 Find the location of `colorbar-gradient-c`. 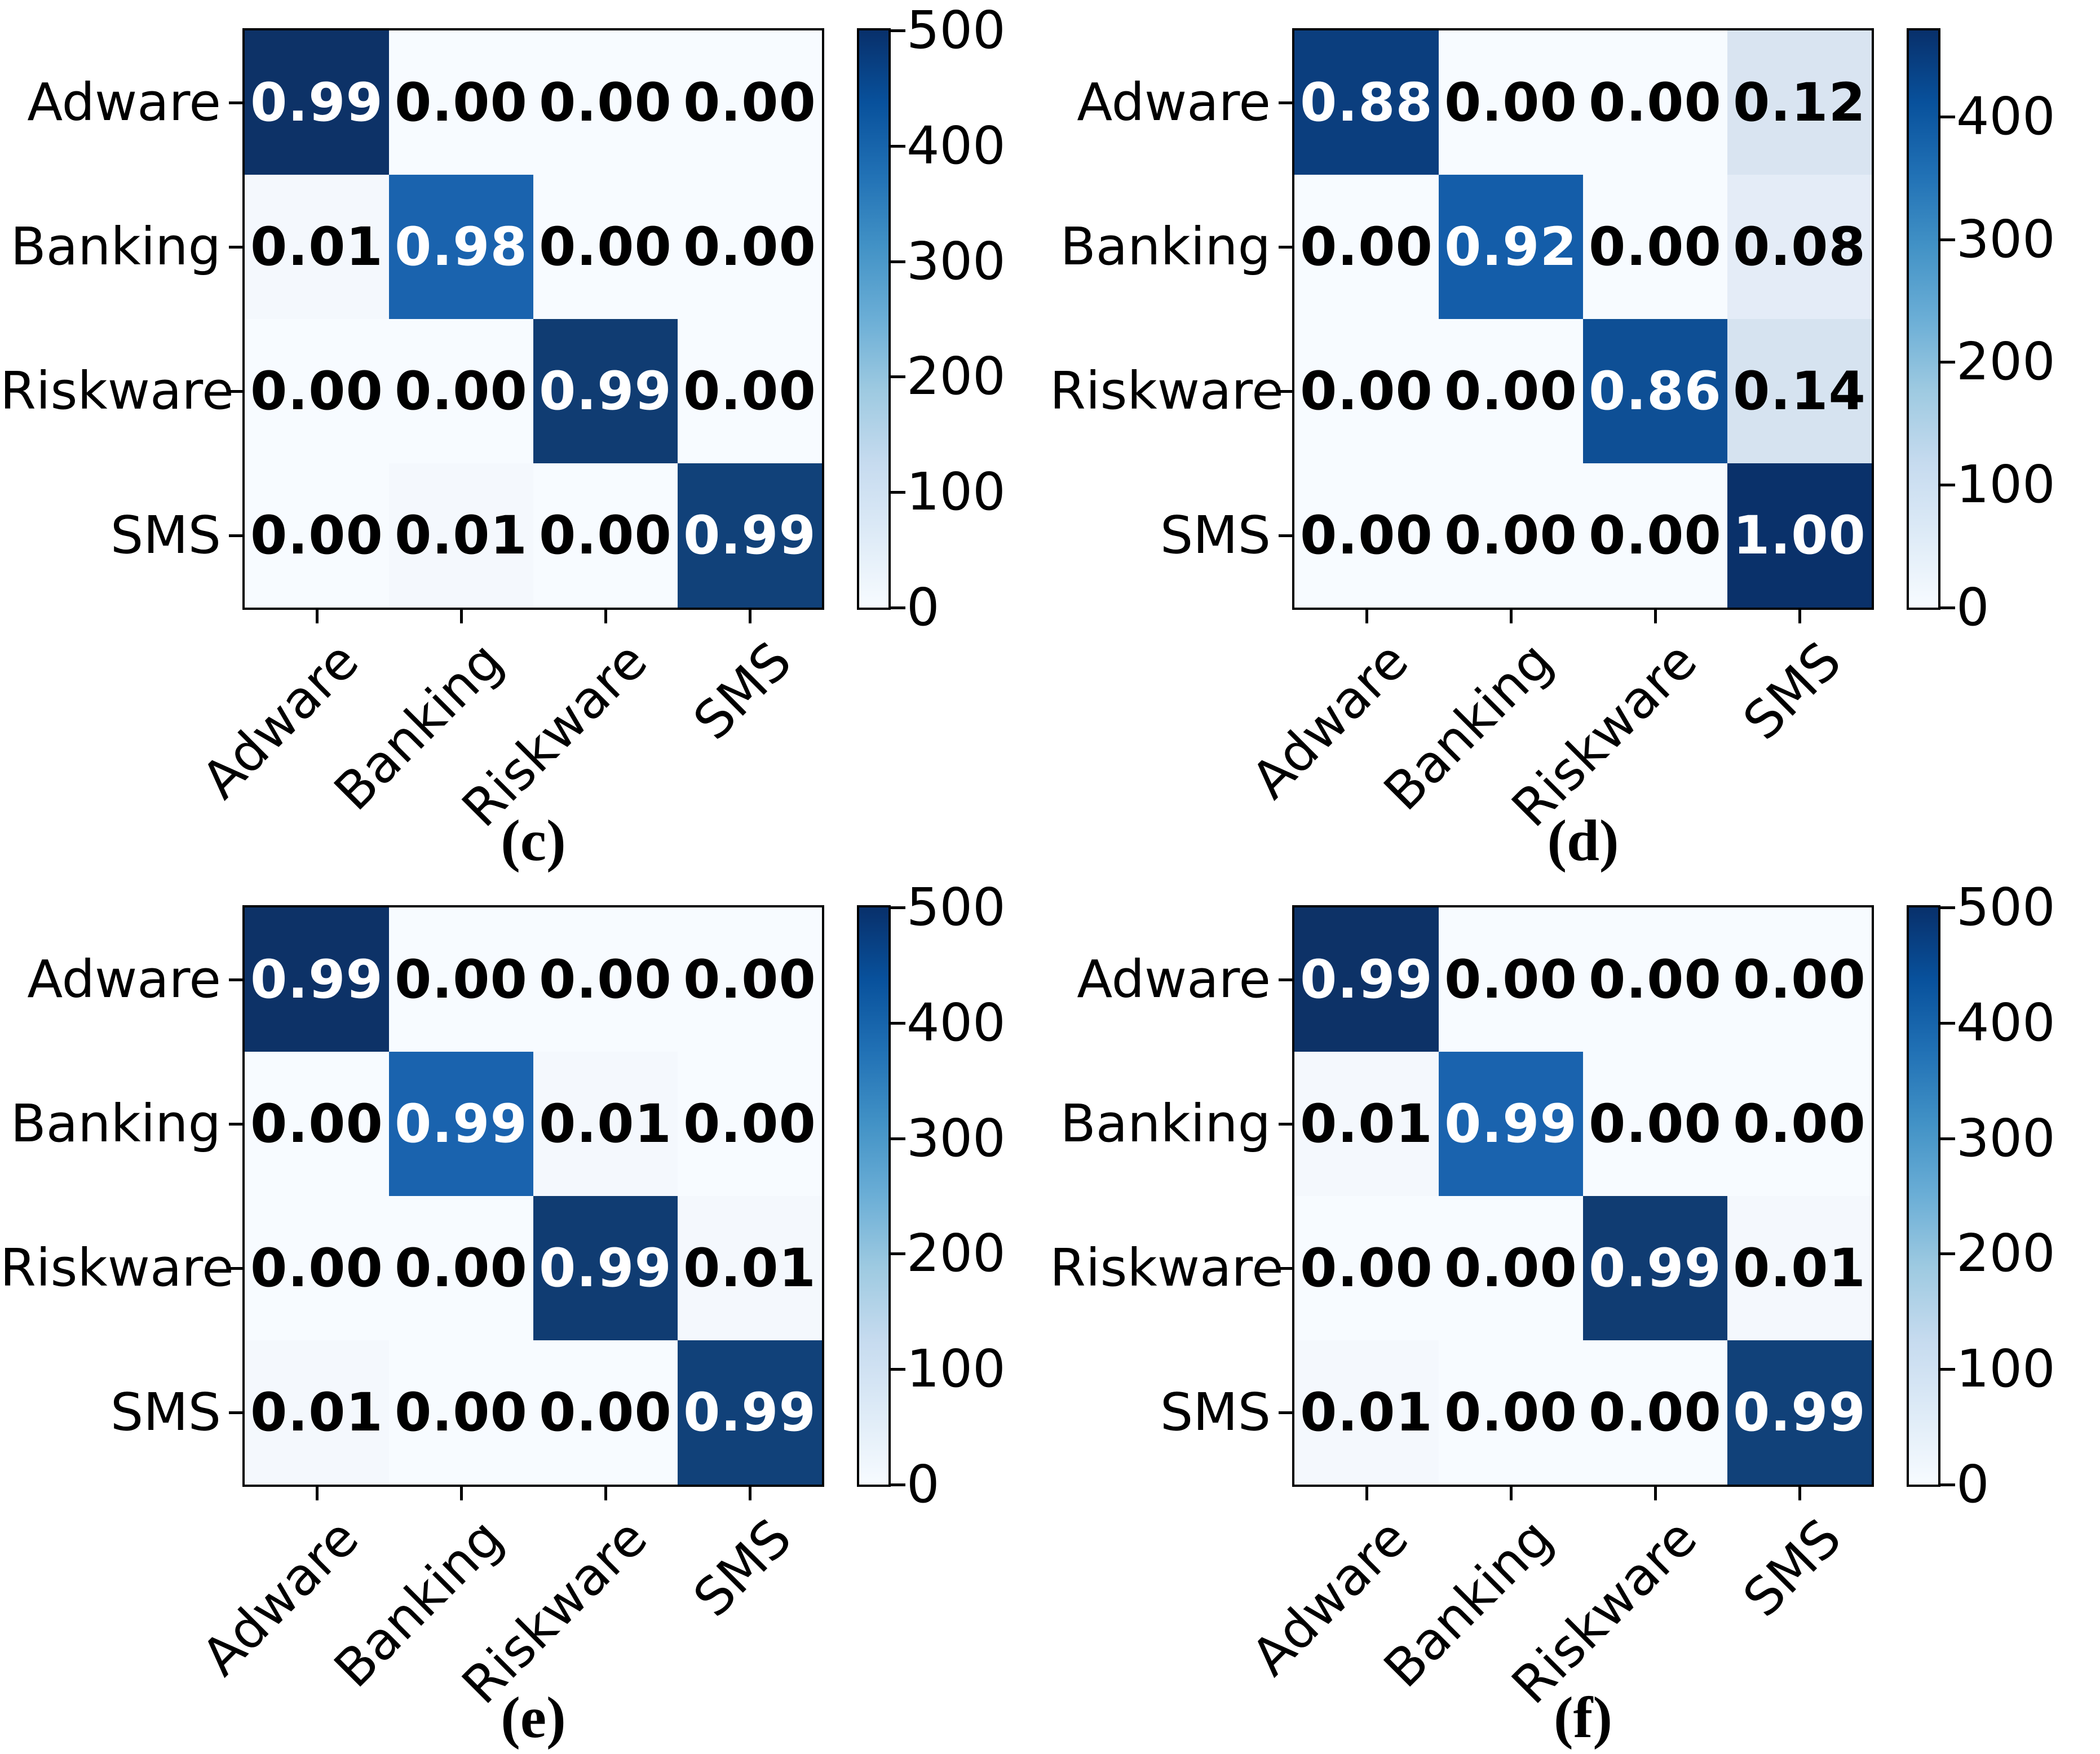

colorbar-gradient-c is located at coordinates (874, 319).